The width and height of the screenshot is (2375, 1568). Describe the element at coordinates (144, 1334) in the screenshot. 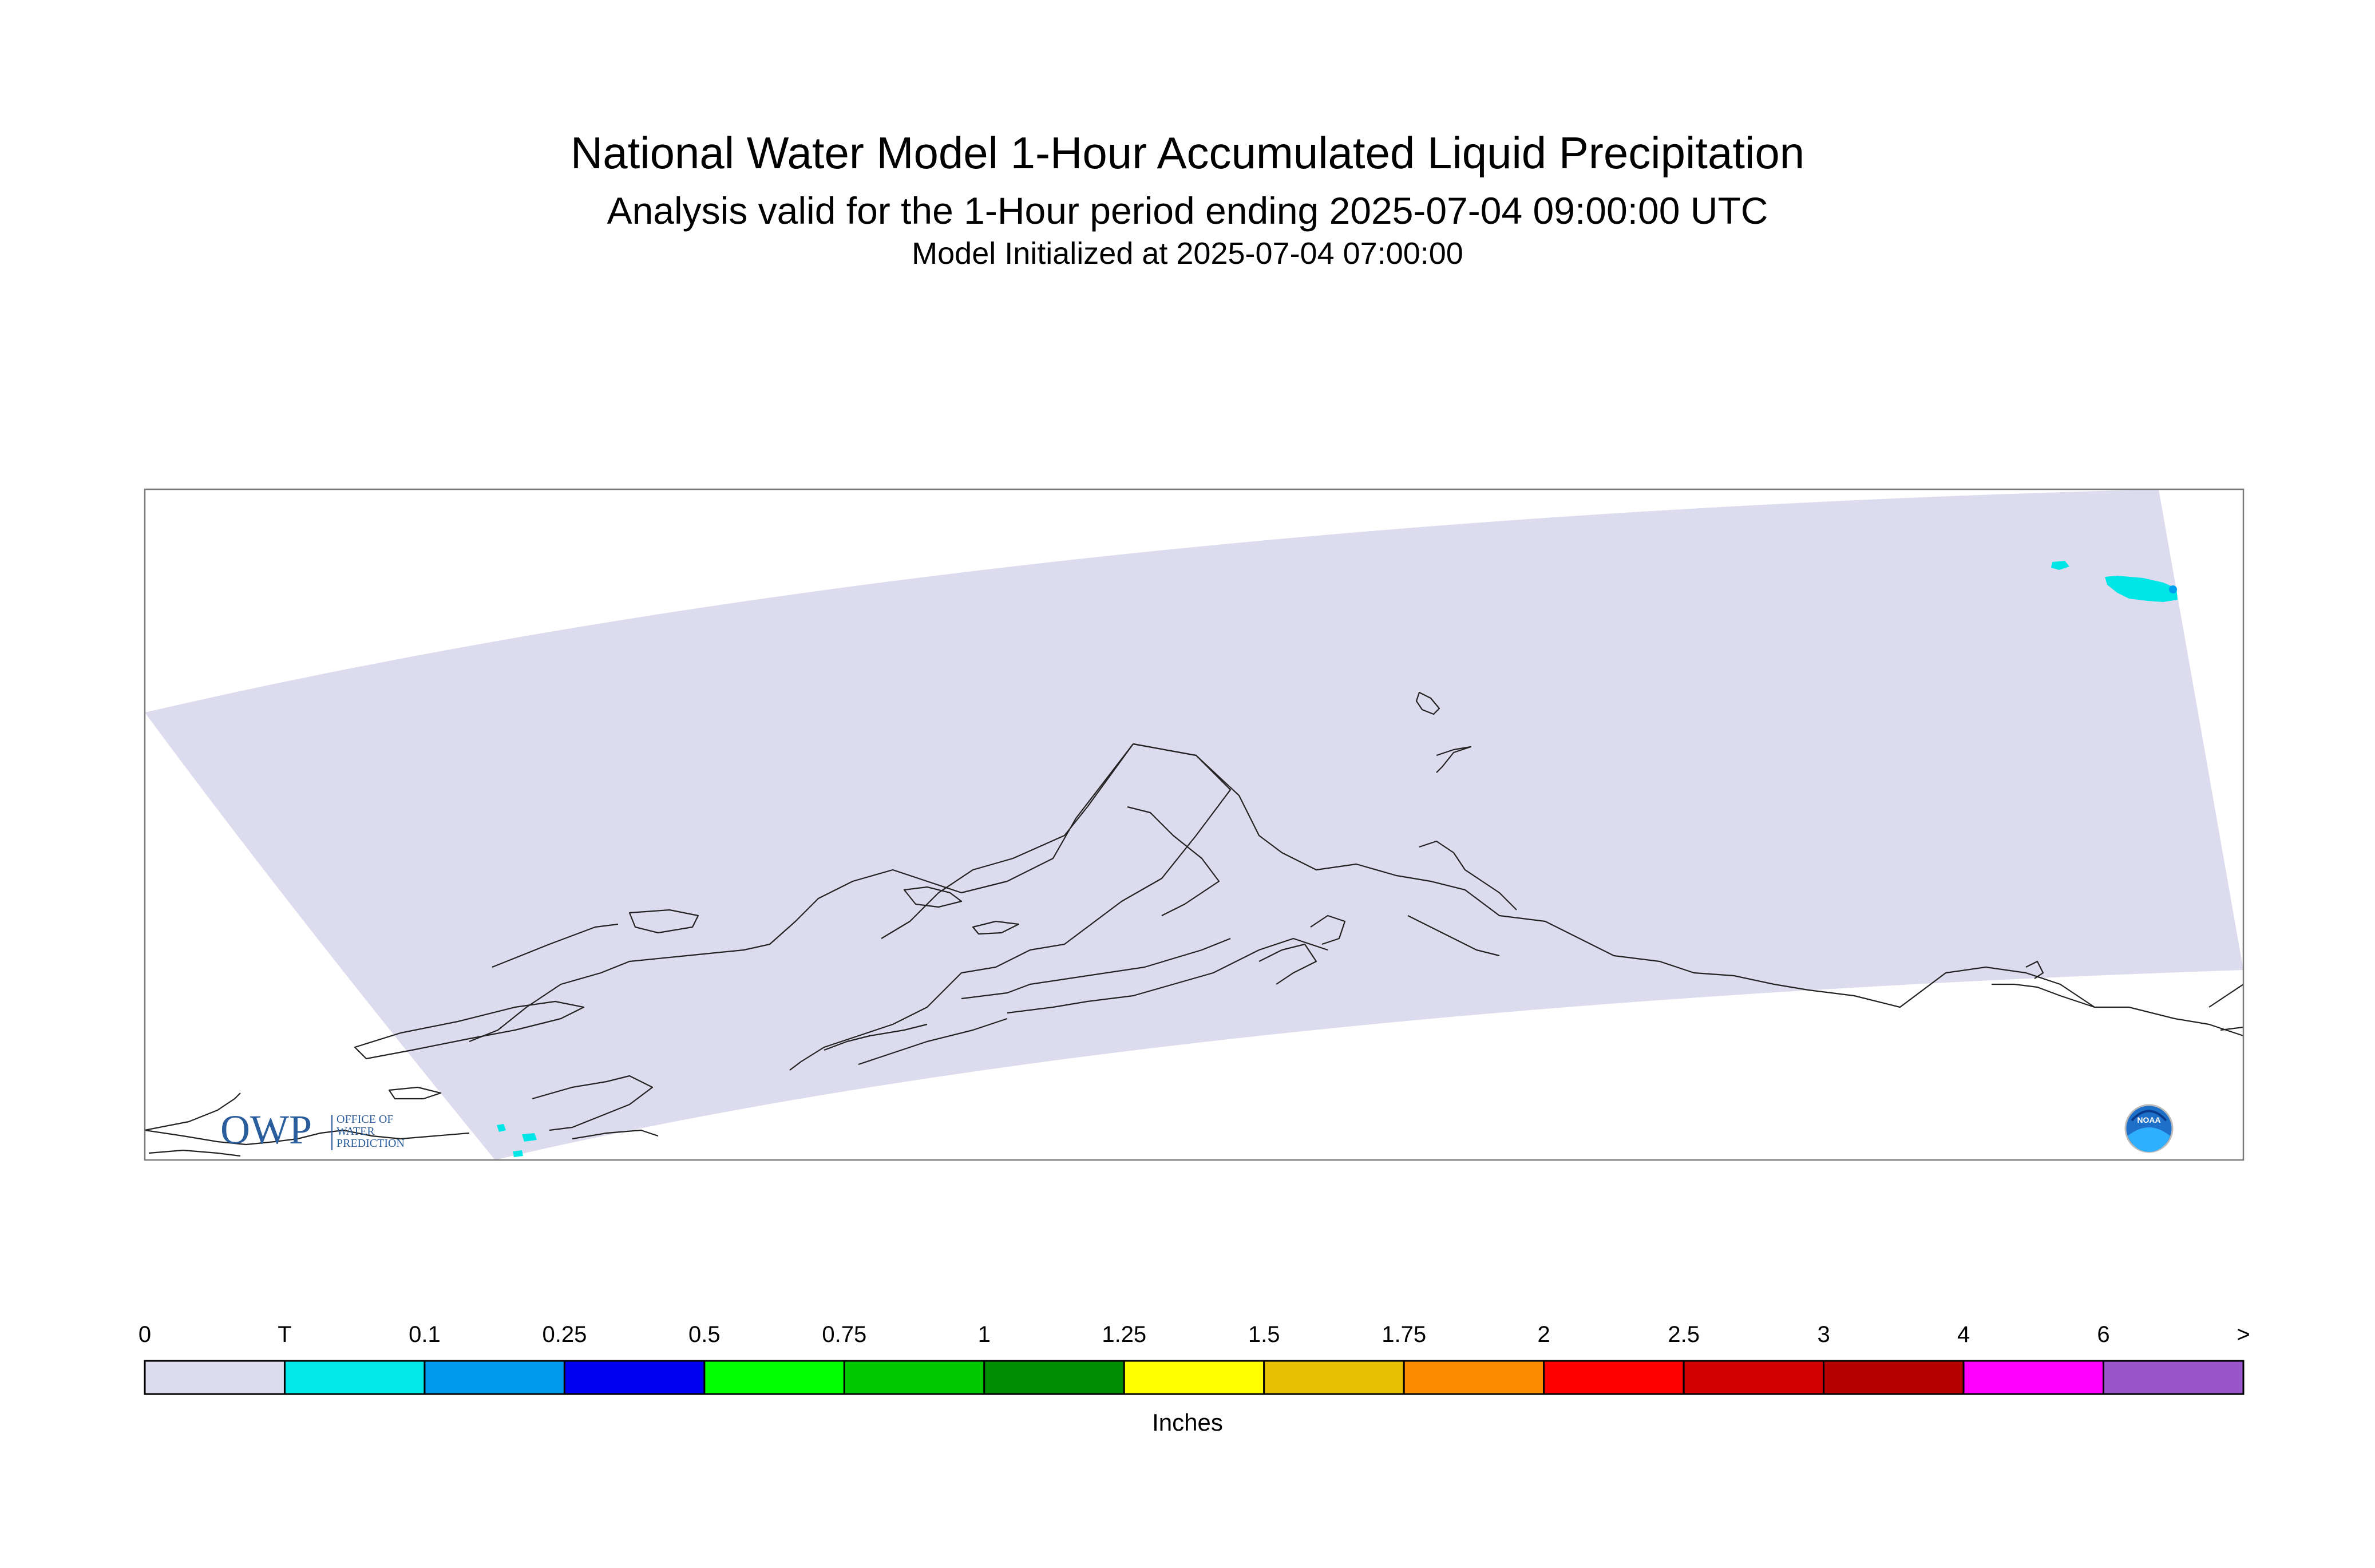

I see `legend-tick-label: 0` at that location.